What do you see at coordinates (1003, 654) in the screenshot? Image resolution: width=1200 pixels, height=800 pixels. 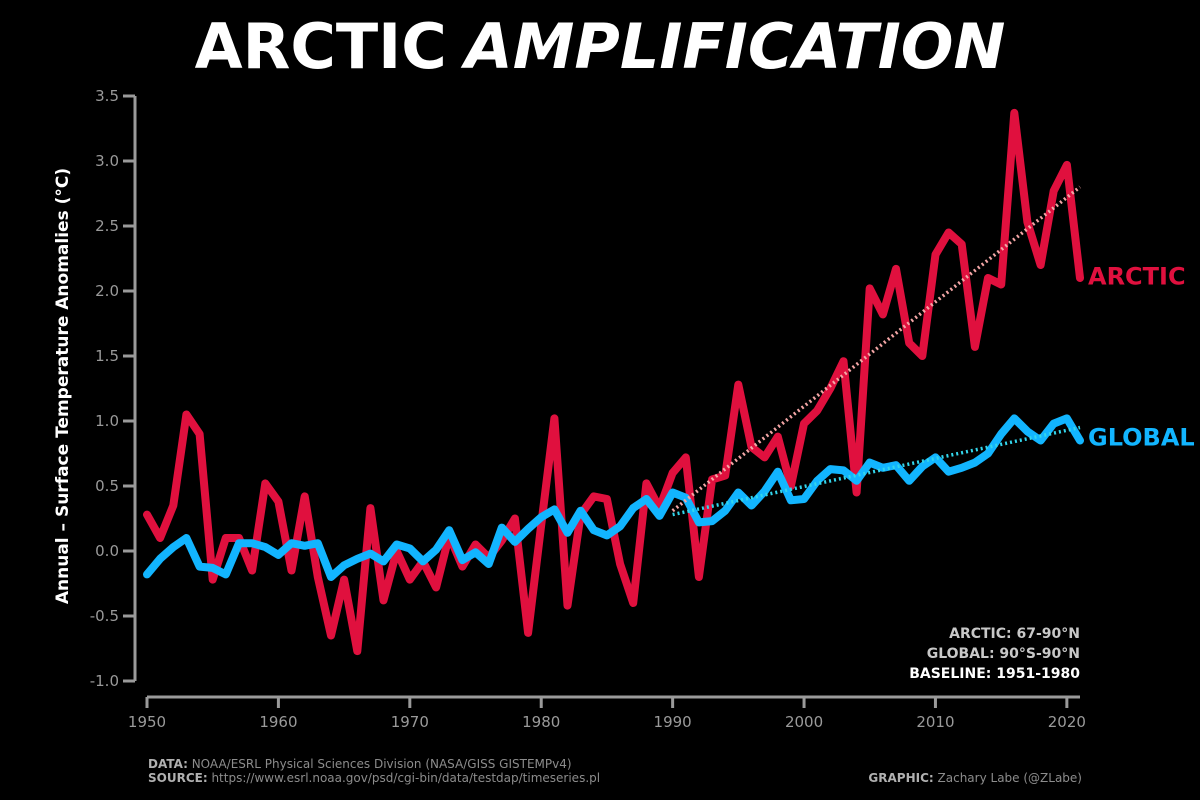 I see `annotation-global-region: GLOBAL: 90°S-90°N` at bounding box center [1003, 654].